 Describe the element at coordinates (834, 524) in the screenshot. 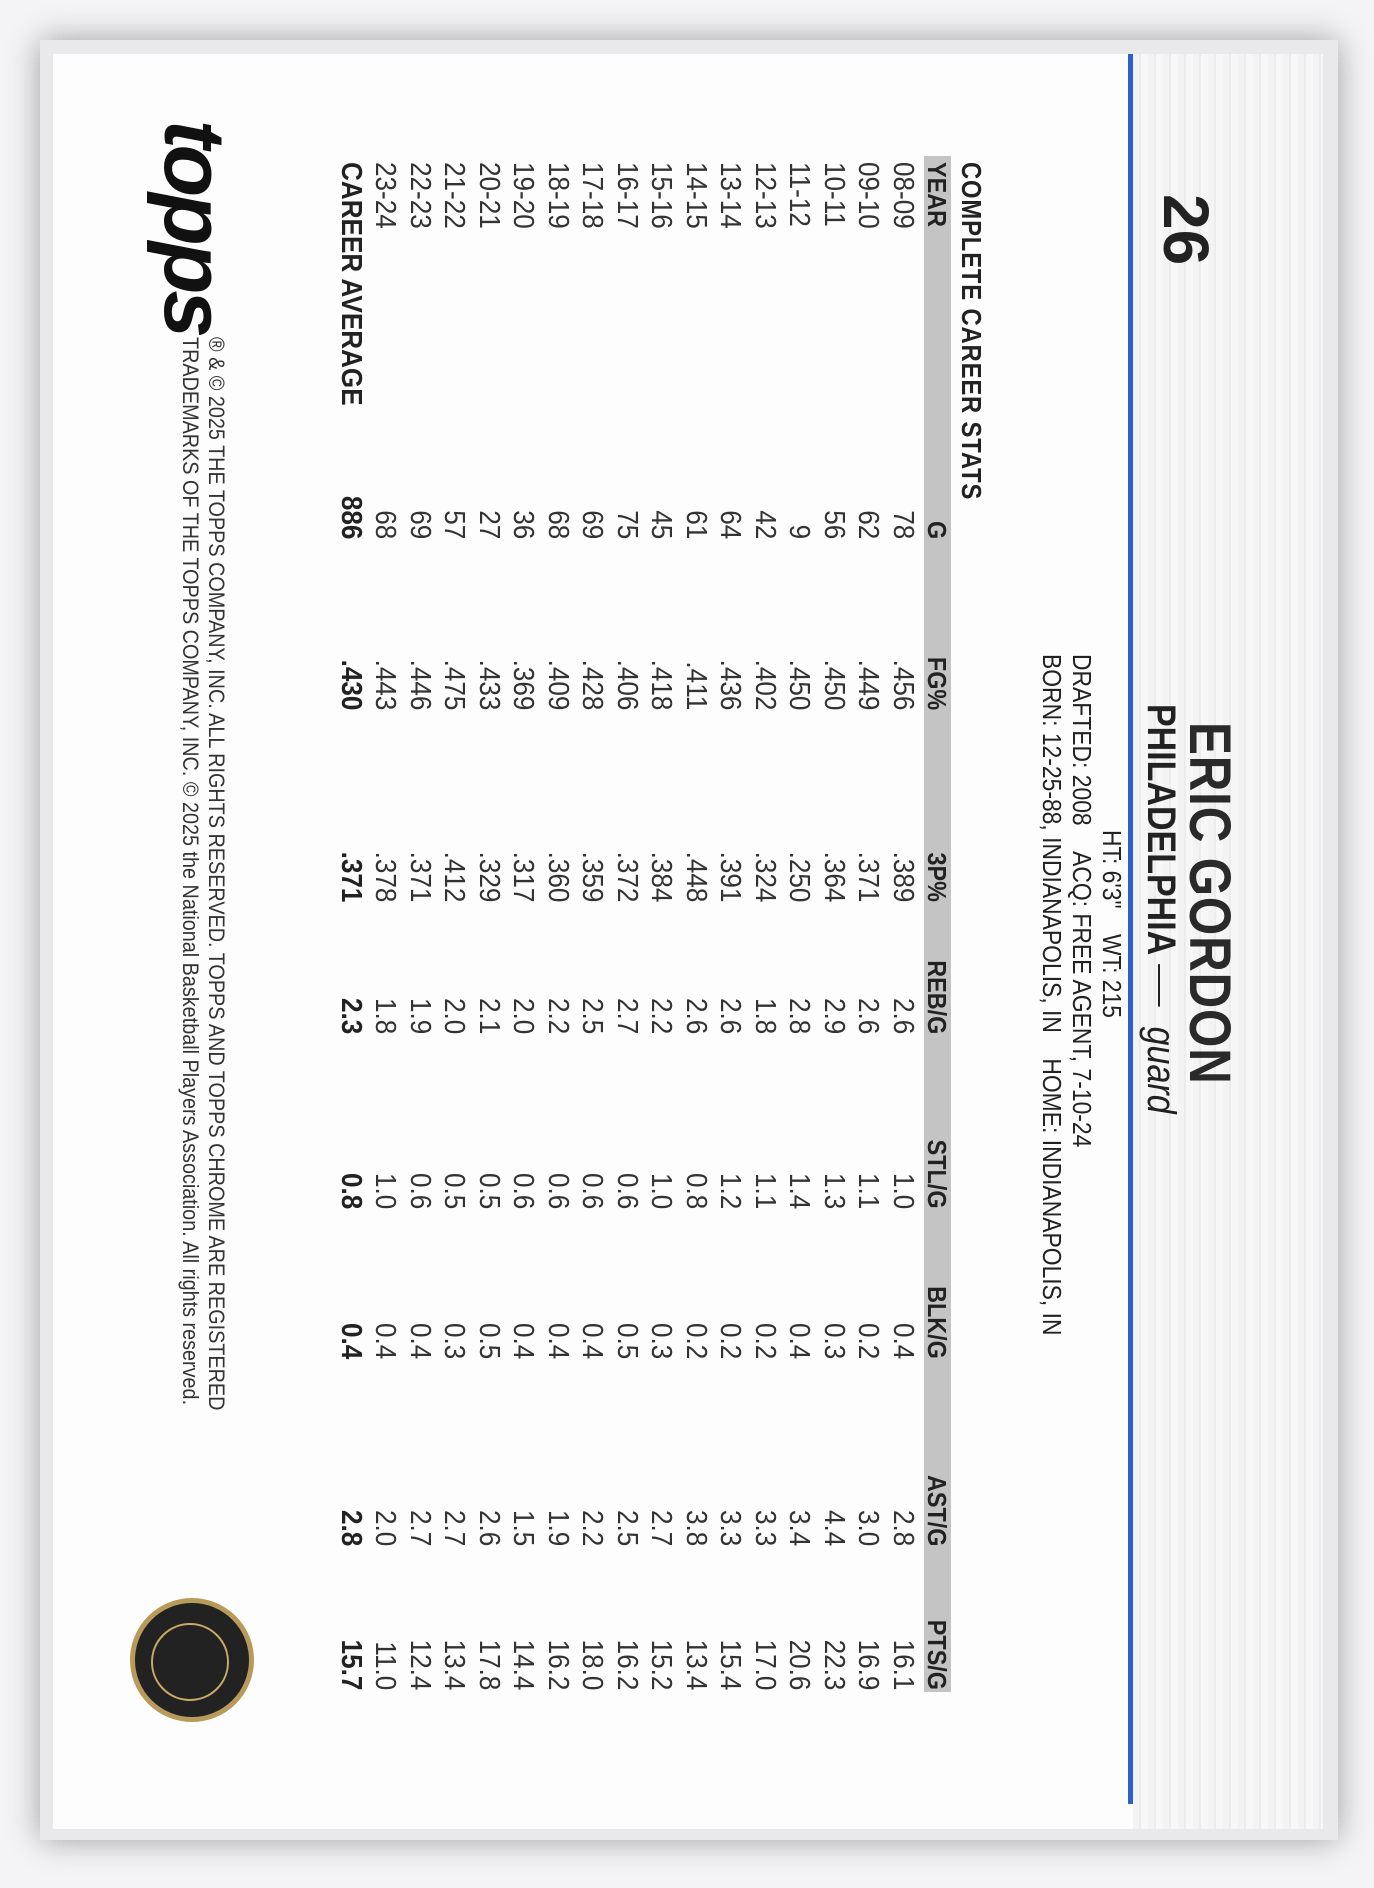

I see `stat-cell: 56` at that location.